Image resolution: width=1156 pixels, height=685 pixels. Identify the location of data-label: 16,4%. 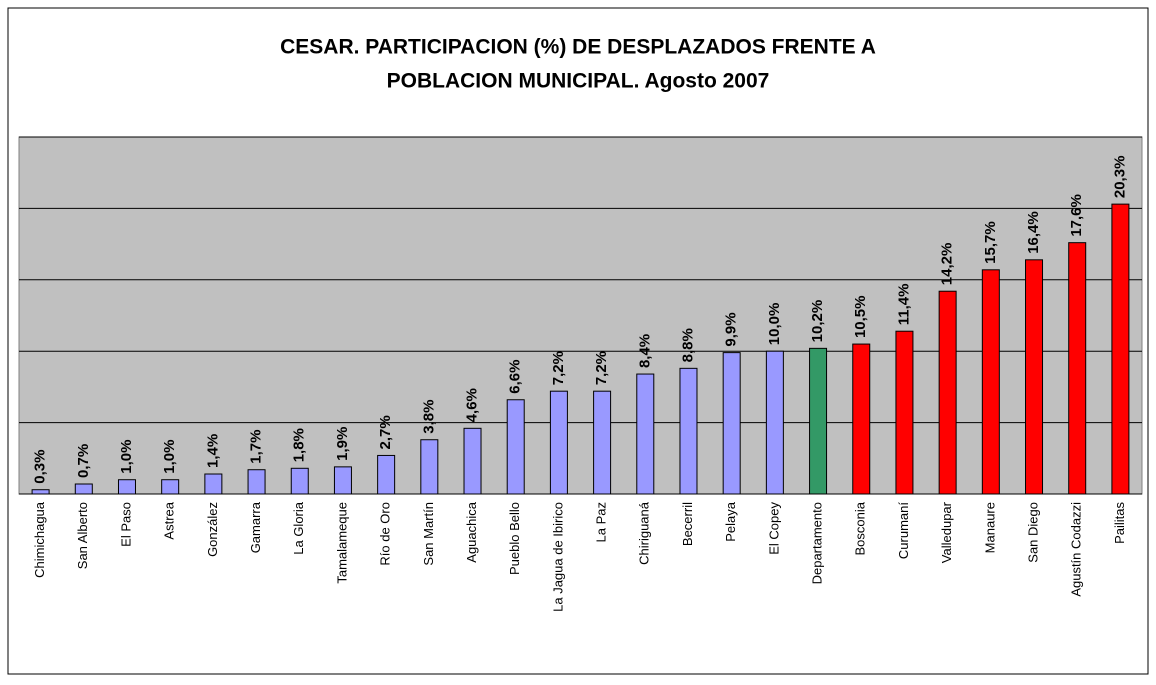
(1033, 232).